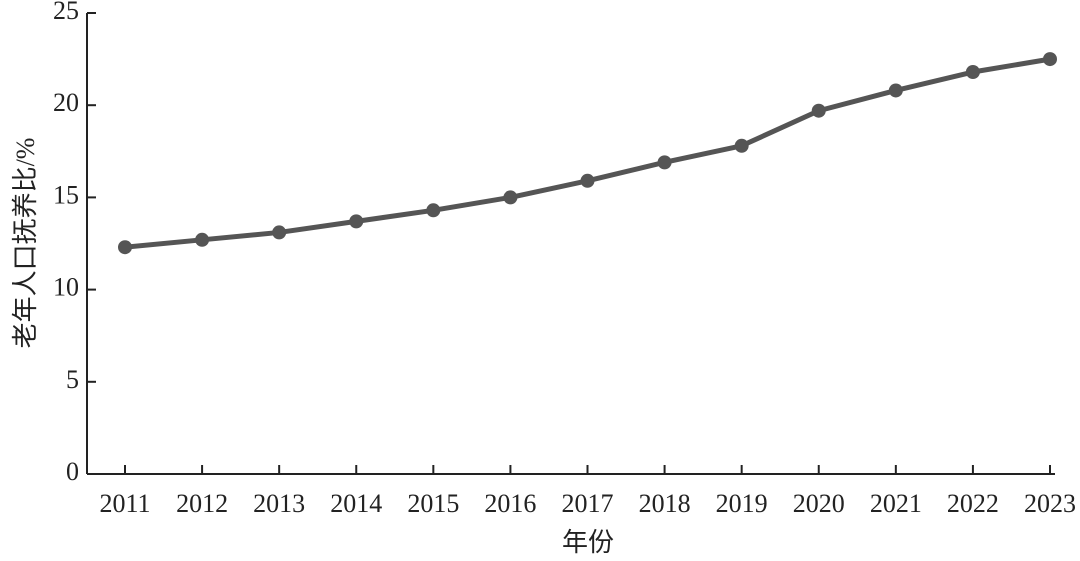  I want to click on x-tick-label: 2021, so click(896, 503).